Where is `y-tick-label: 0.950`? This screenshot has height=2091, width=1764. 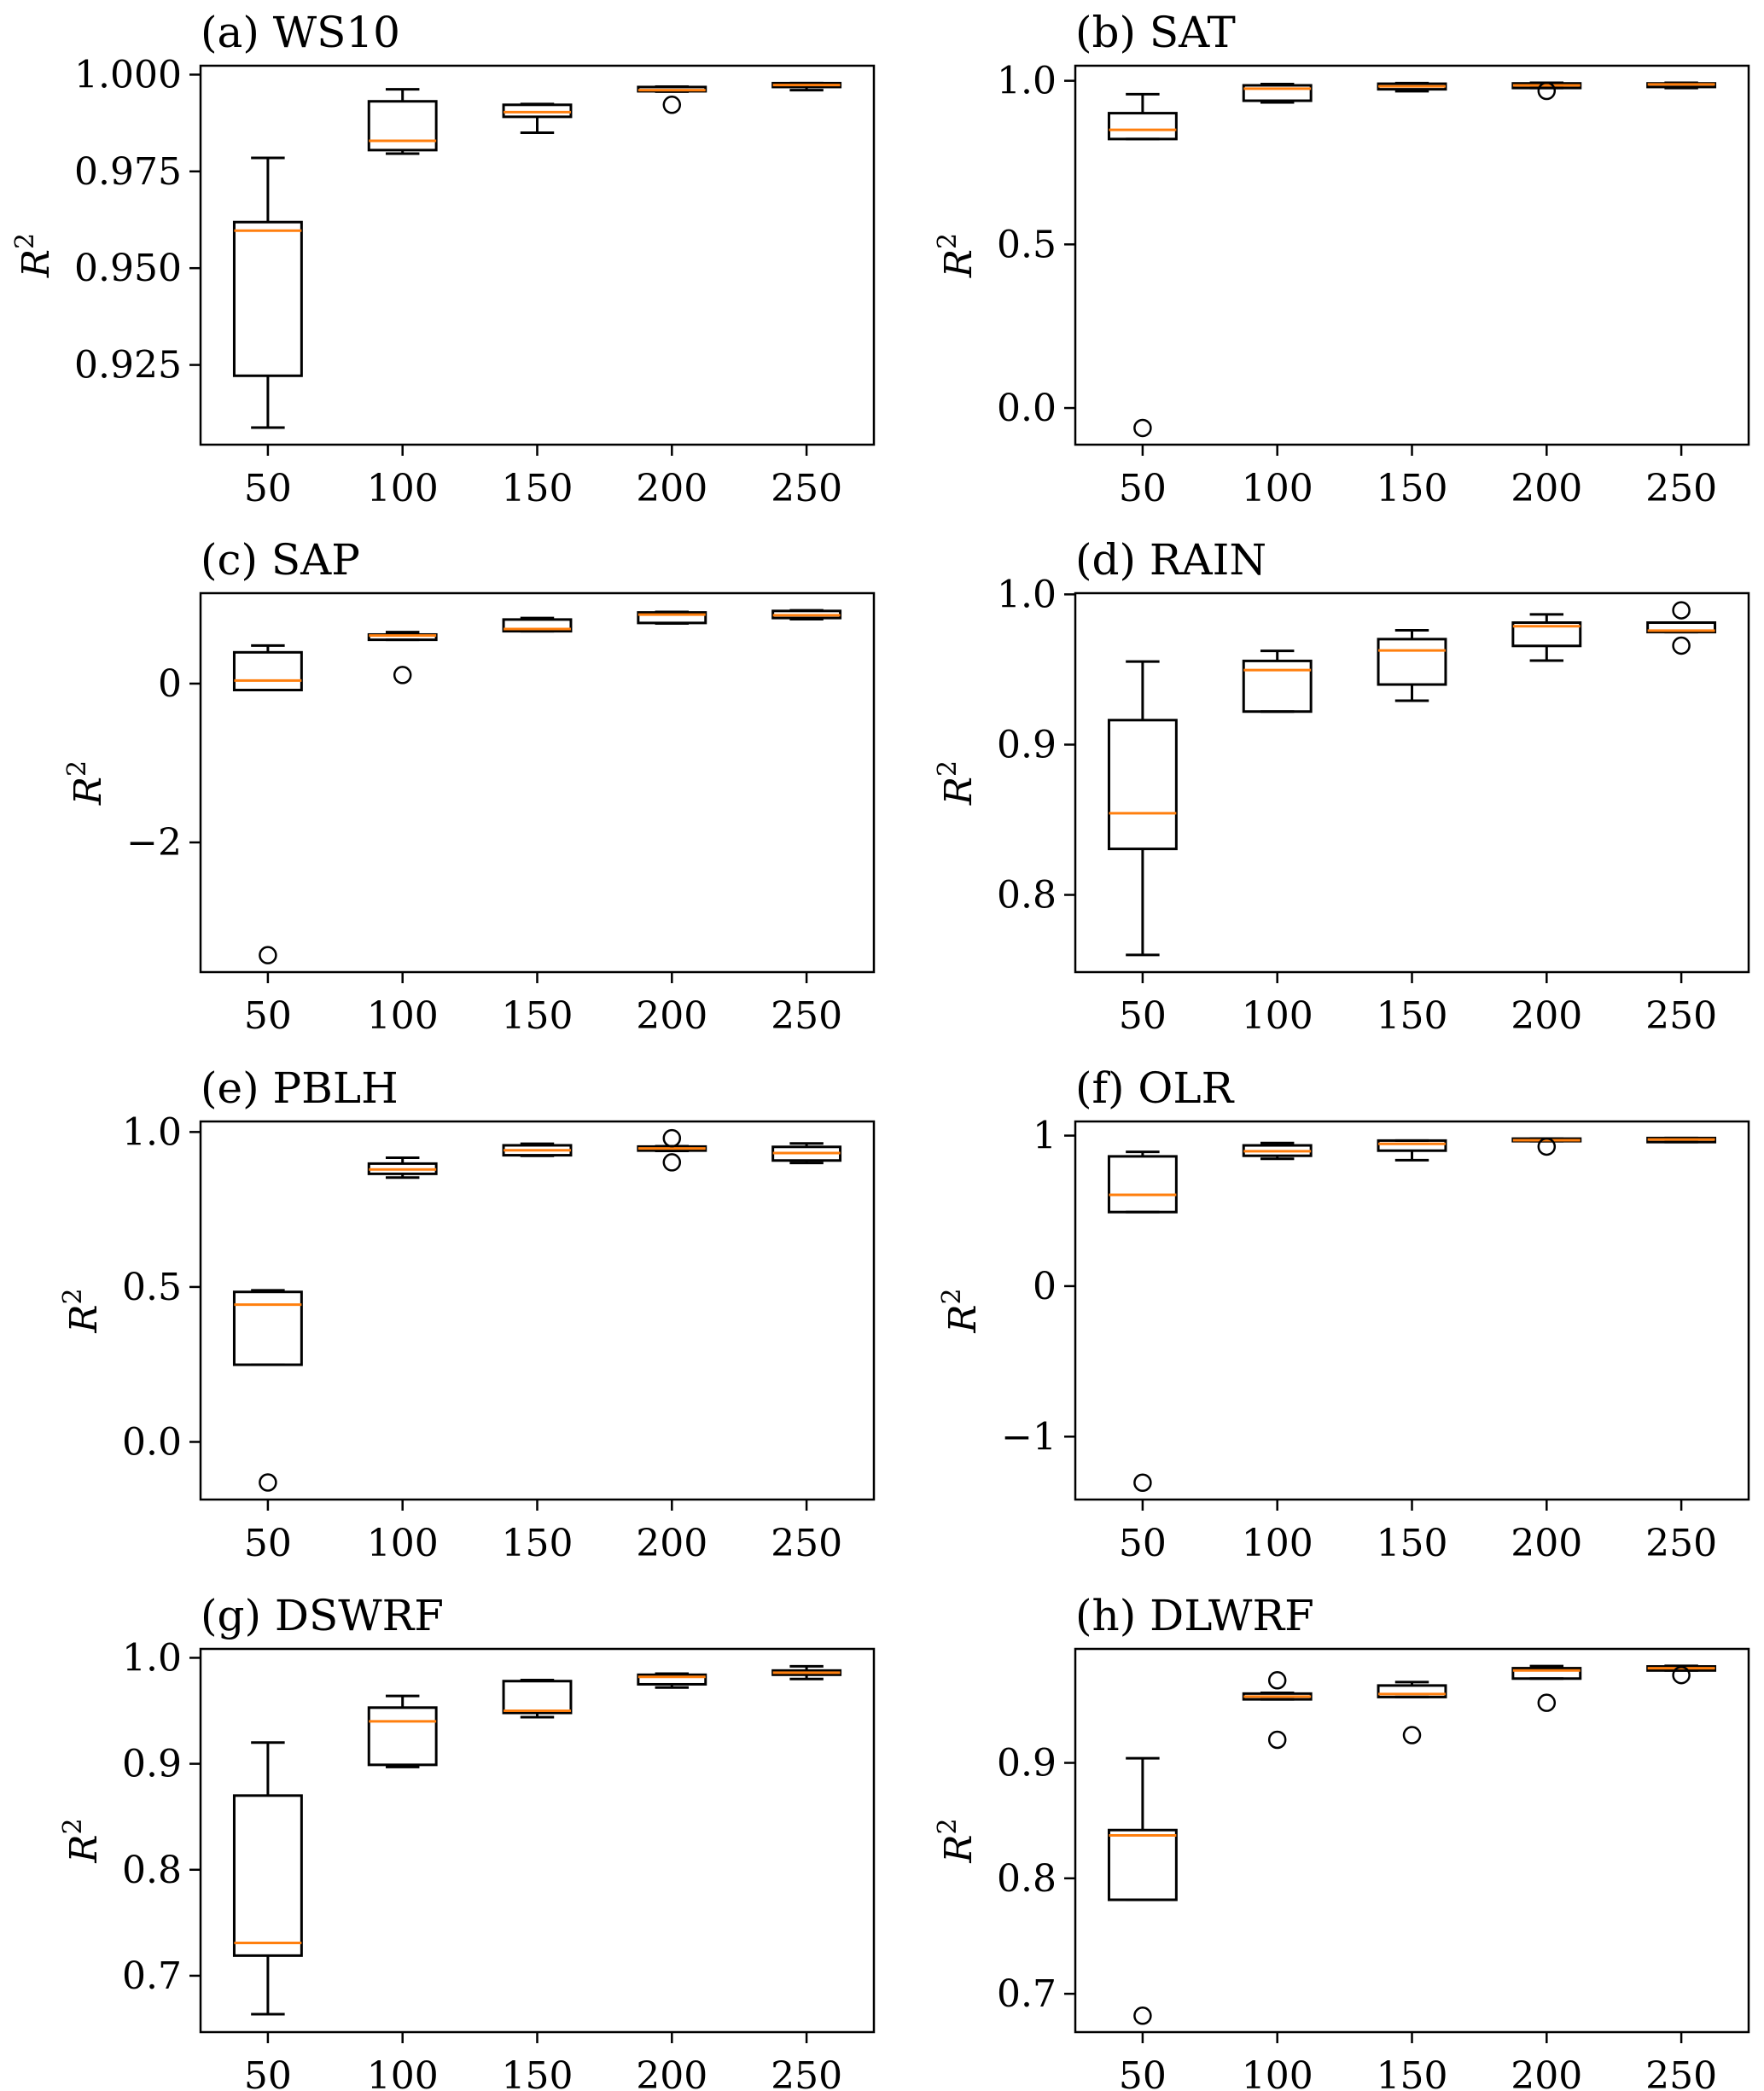 y-tick-label: 0.950 is located at coordinates (128, 268).